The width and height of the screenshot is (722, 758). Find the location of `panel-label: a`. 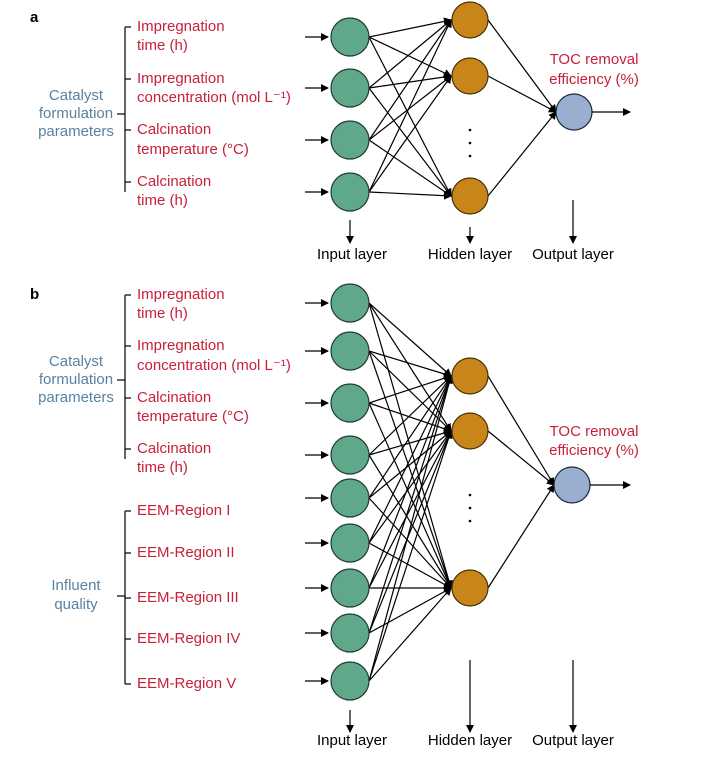

panel-label: a is located at coordinates (34, 17).